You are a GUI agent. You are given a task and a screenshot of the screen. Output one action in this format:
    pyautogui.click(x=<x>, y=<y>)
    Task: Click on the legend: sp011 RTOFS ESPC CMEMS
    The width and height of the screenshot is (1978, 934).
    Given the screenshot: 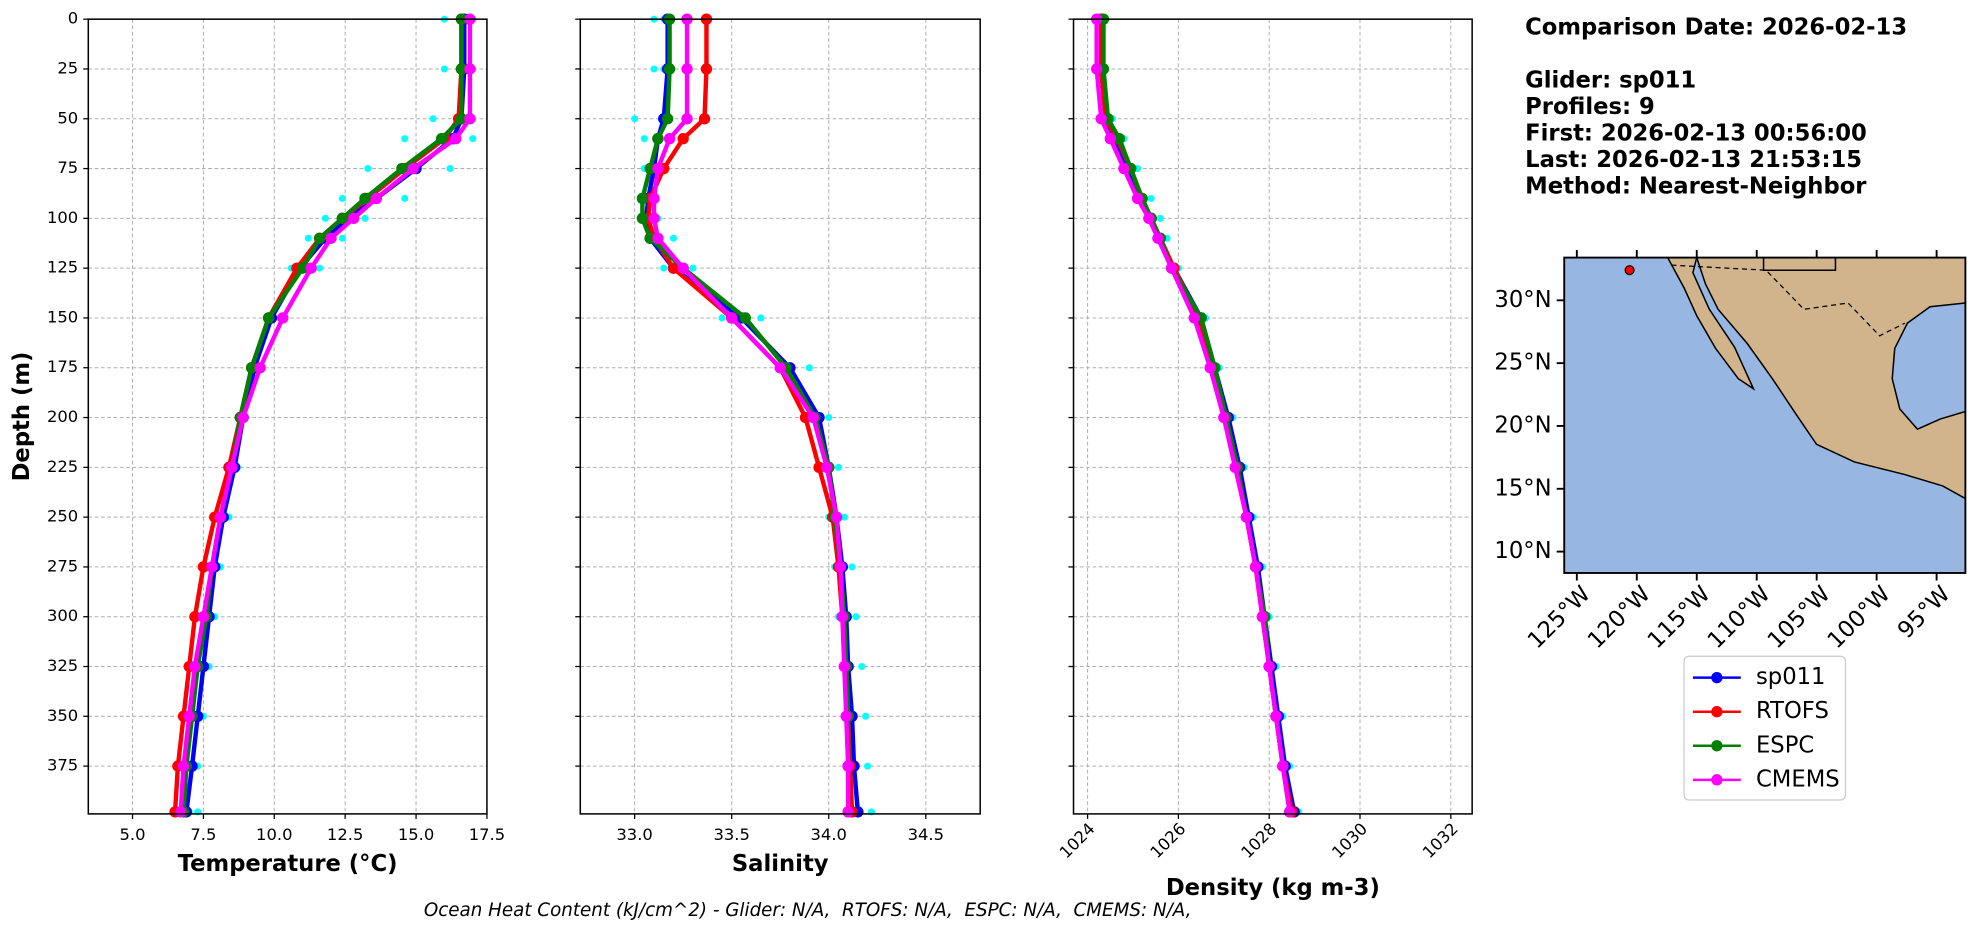 What is the action you would take?
    pyautogui.click(x=1765, y=728)
    